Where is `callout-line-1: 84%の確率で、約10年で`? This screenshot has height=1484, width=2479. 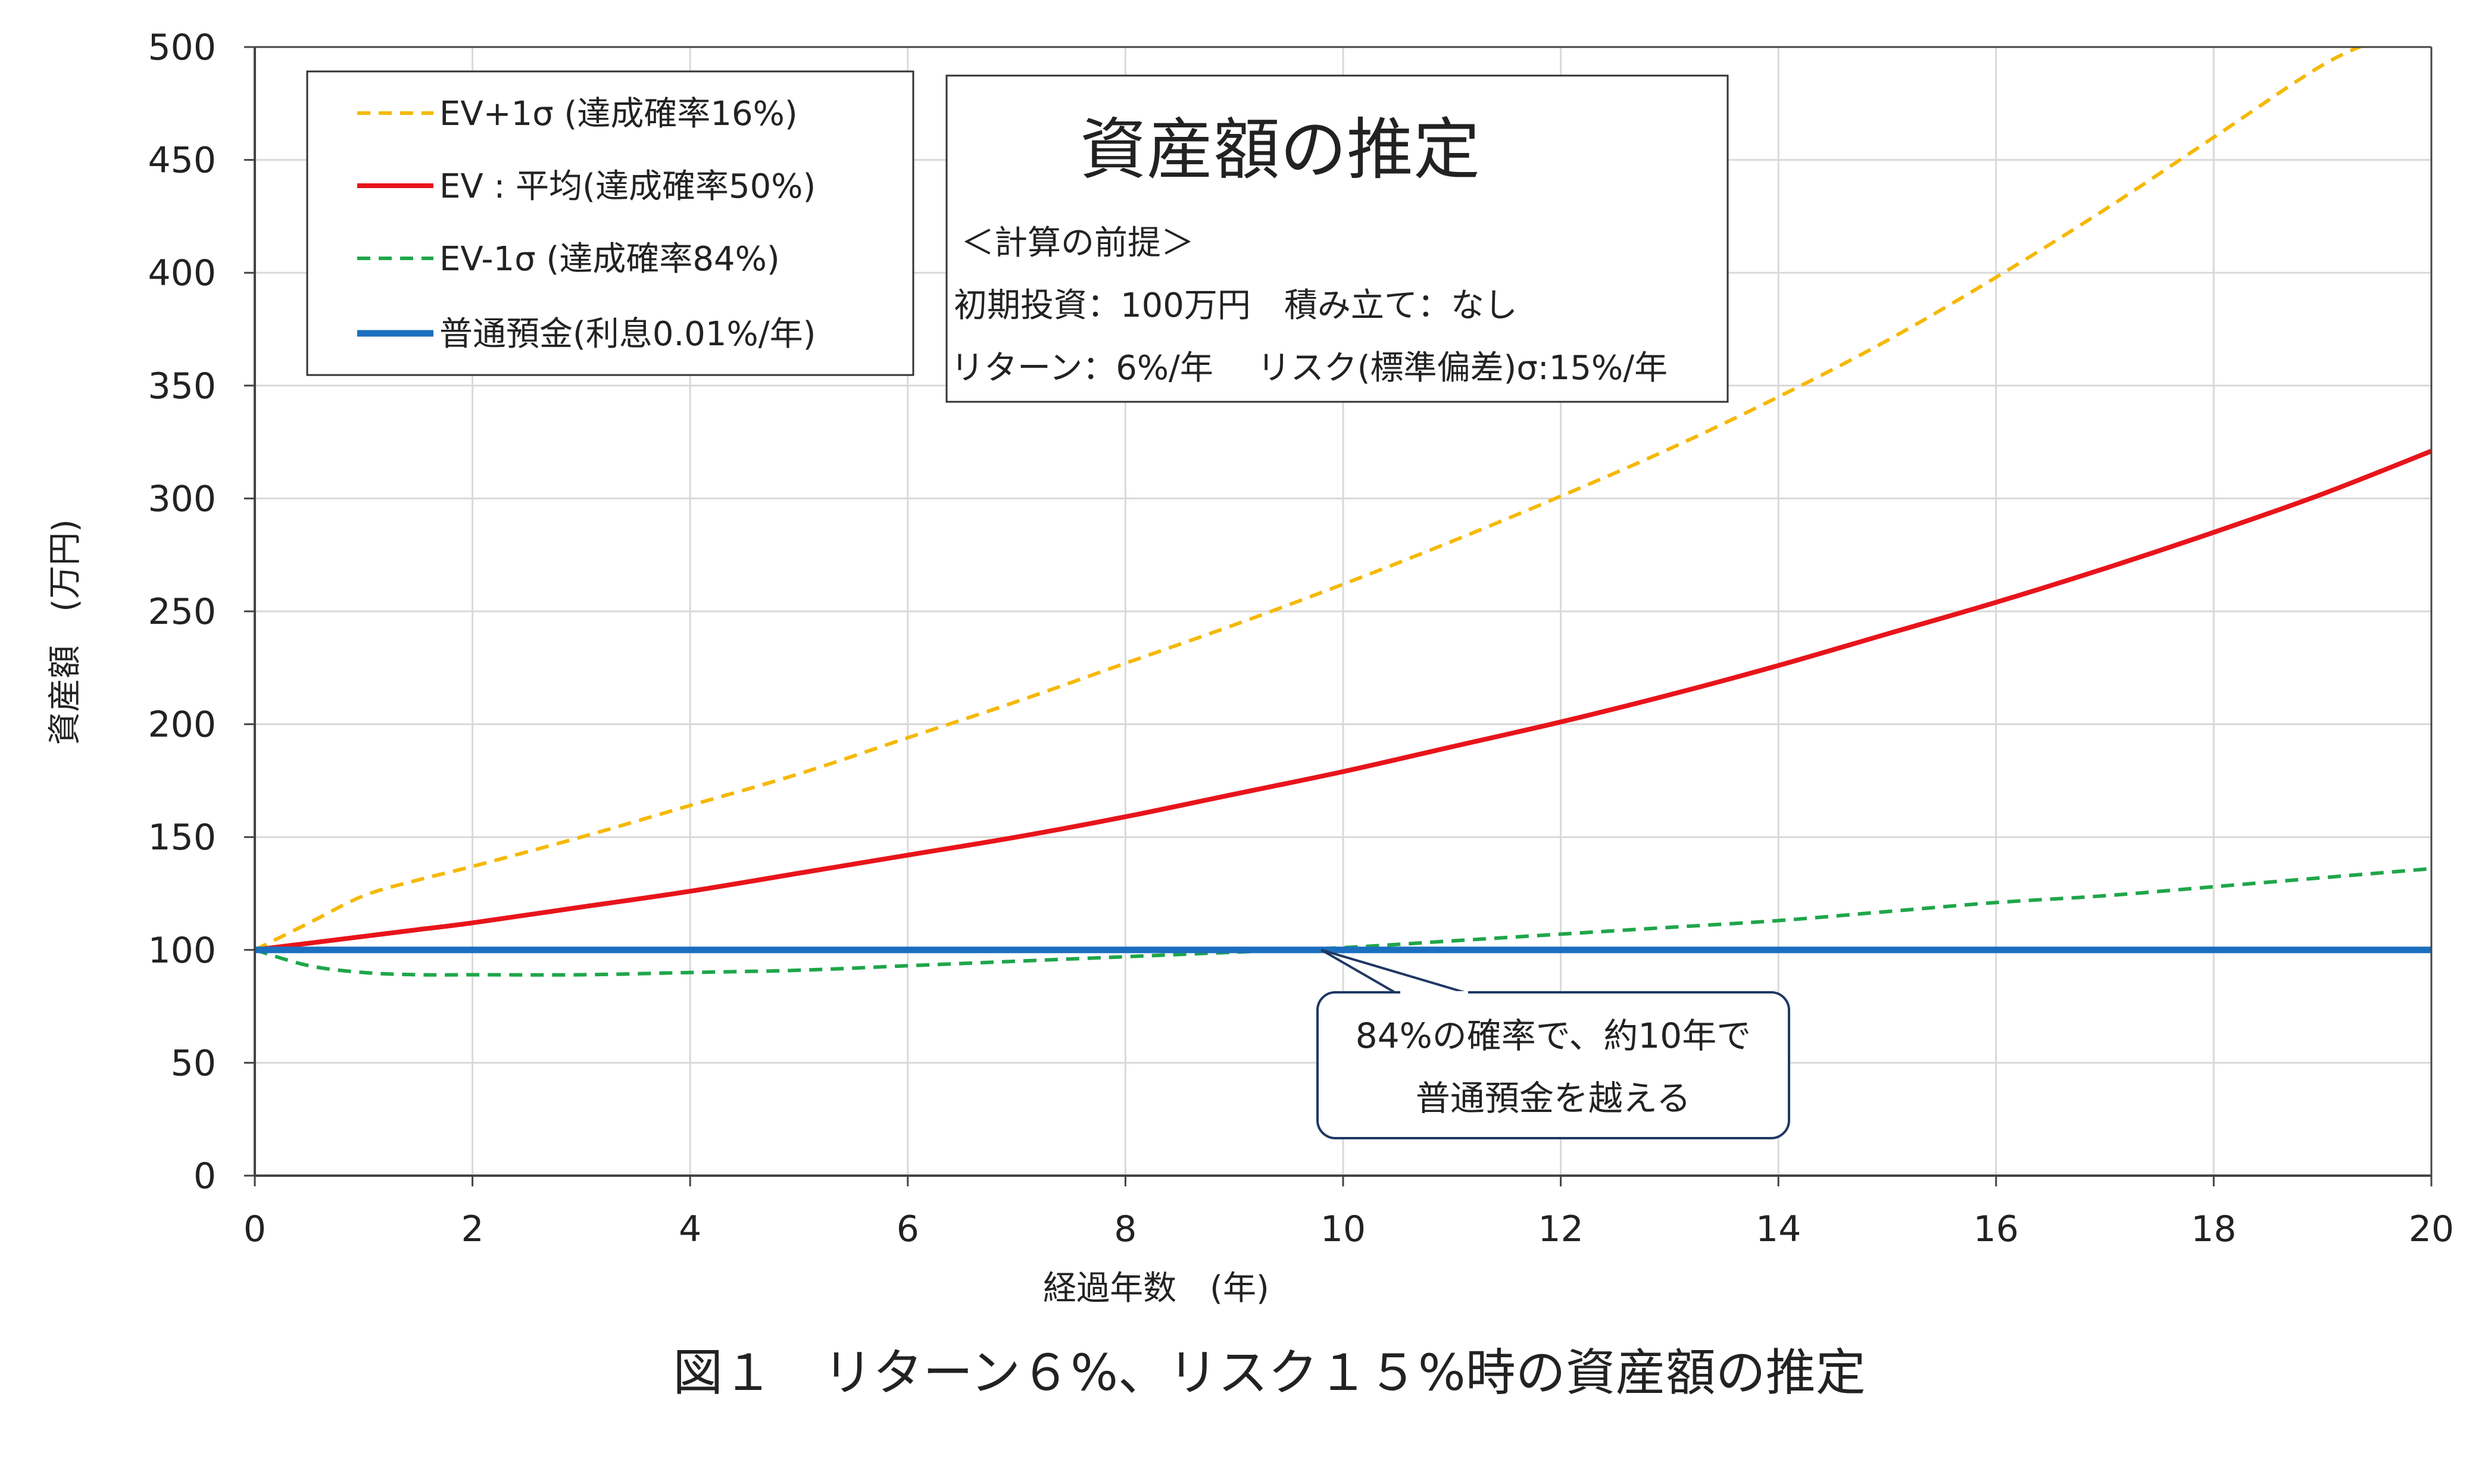 callout-line-1: 84%の確率で、約10年で is located at coordinates (1553, 1036).